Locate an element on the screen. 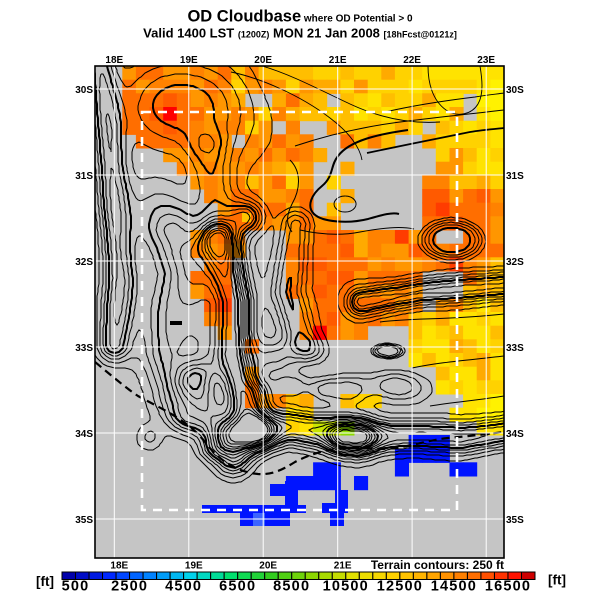 The image size is (600, 600). svg-text: 6500 is located at coordinates (237, 587).